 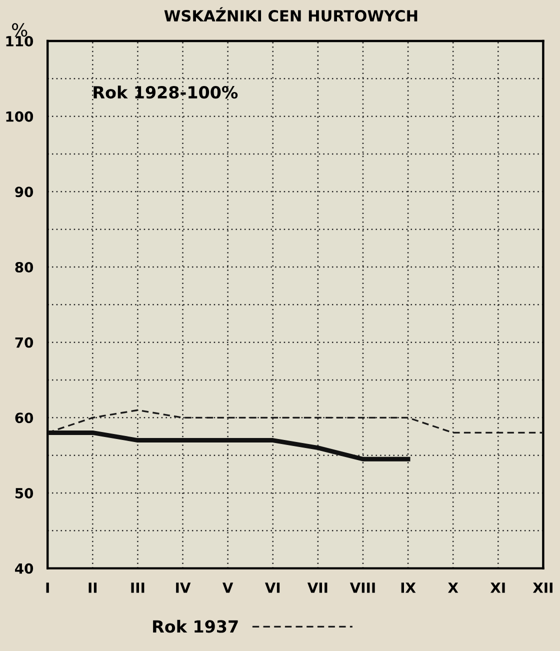 What do you see at coordinates (317, 587) in the screenshot?
I see `x-tick-label: VII` at bounding box center [317, 587].